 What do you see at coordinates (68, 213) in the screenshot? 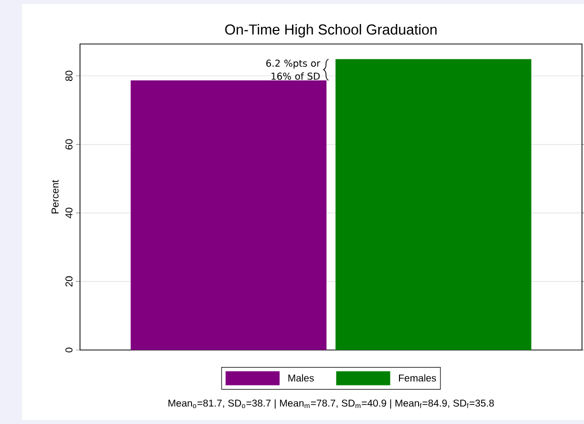
I see `y-tick-label: 40` at bounding box center [68, 213].